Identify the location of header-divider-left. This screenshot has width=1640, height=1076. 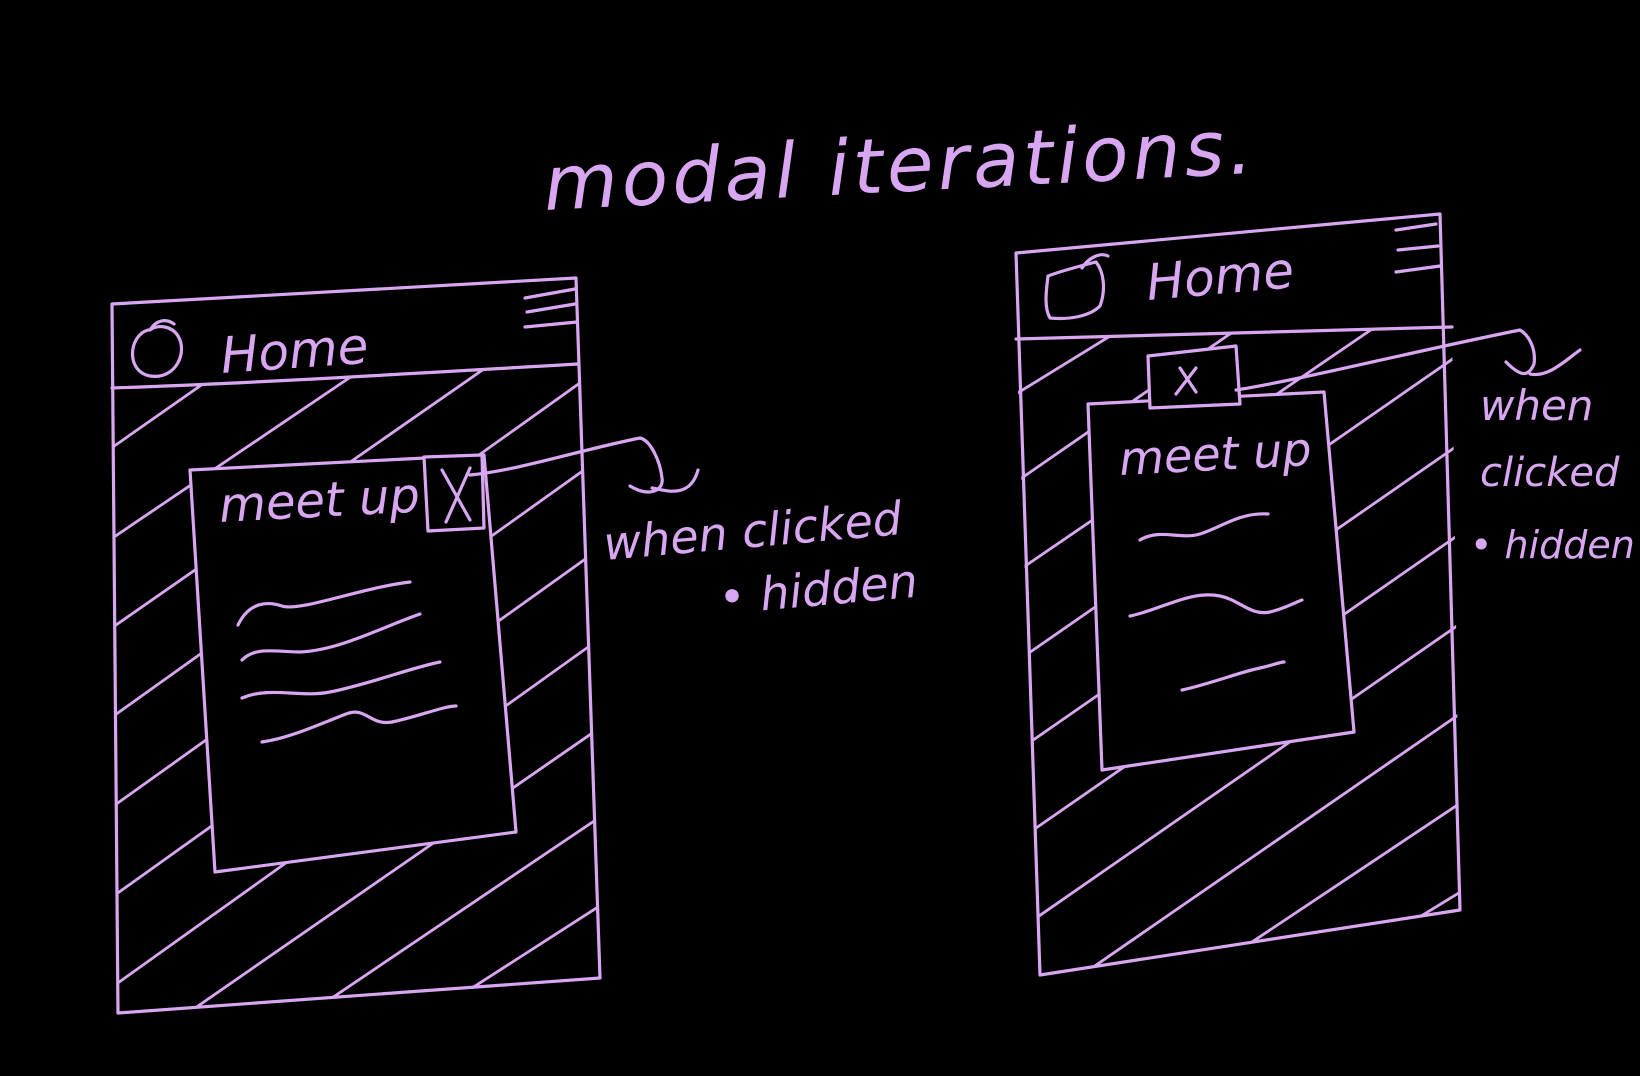
(345, 376).